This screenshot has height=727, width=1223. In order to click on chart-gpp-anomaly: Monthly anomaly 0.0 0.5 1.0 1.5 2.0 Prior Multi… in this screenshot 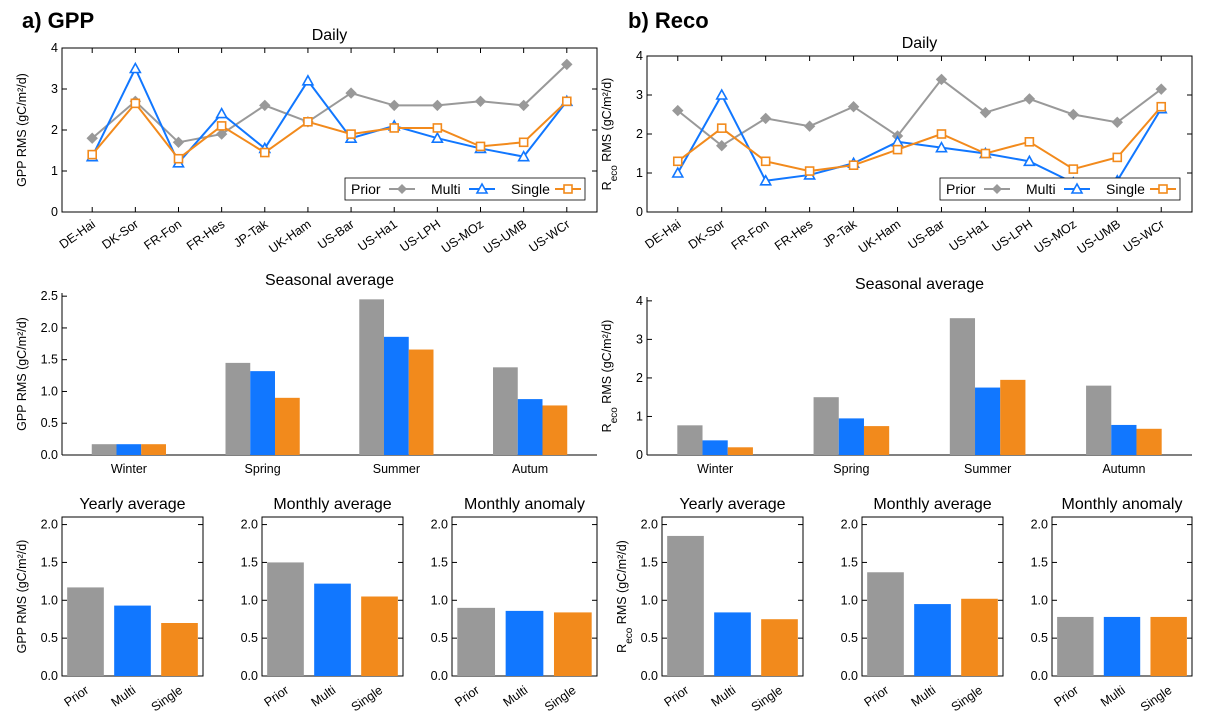, I will do `click(514, 605)`.